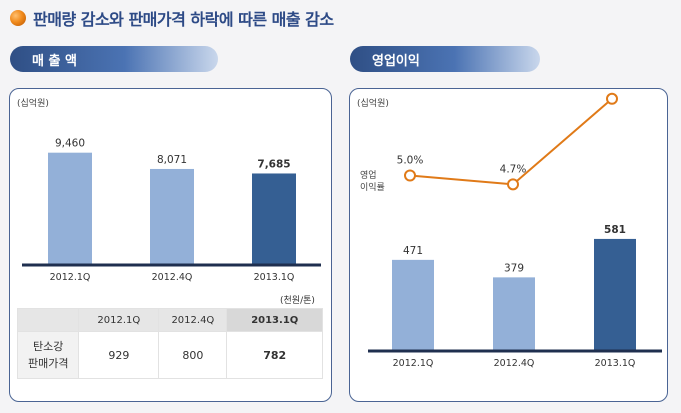 The image size is (681, 413). I want to click on price-row-label: 탄소강 판매가격, so click(48, 355).